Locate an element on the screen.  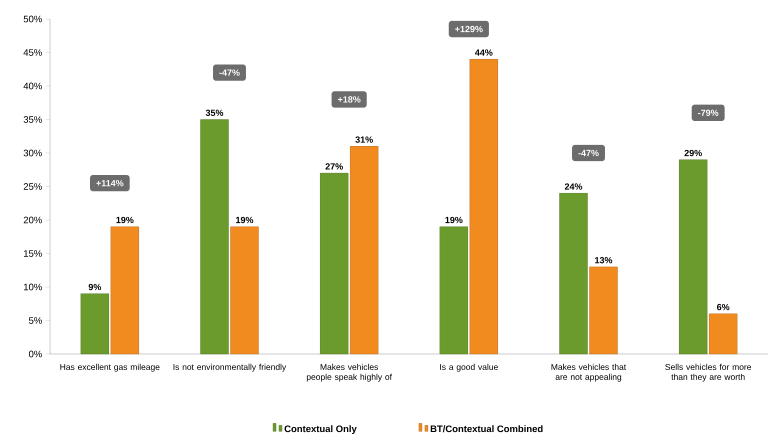
y-tick-label: 20% is located at coordinates (33, 220).